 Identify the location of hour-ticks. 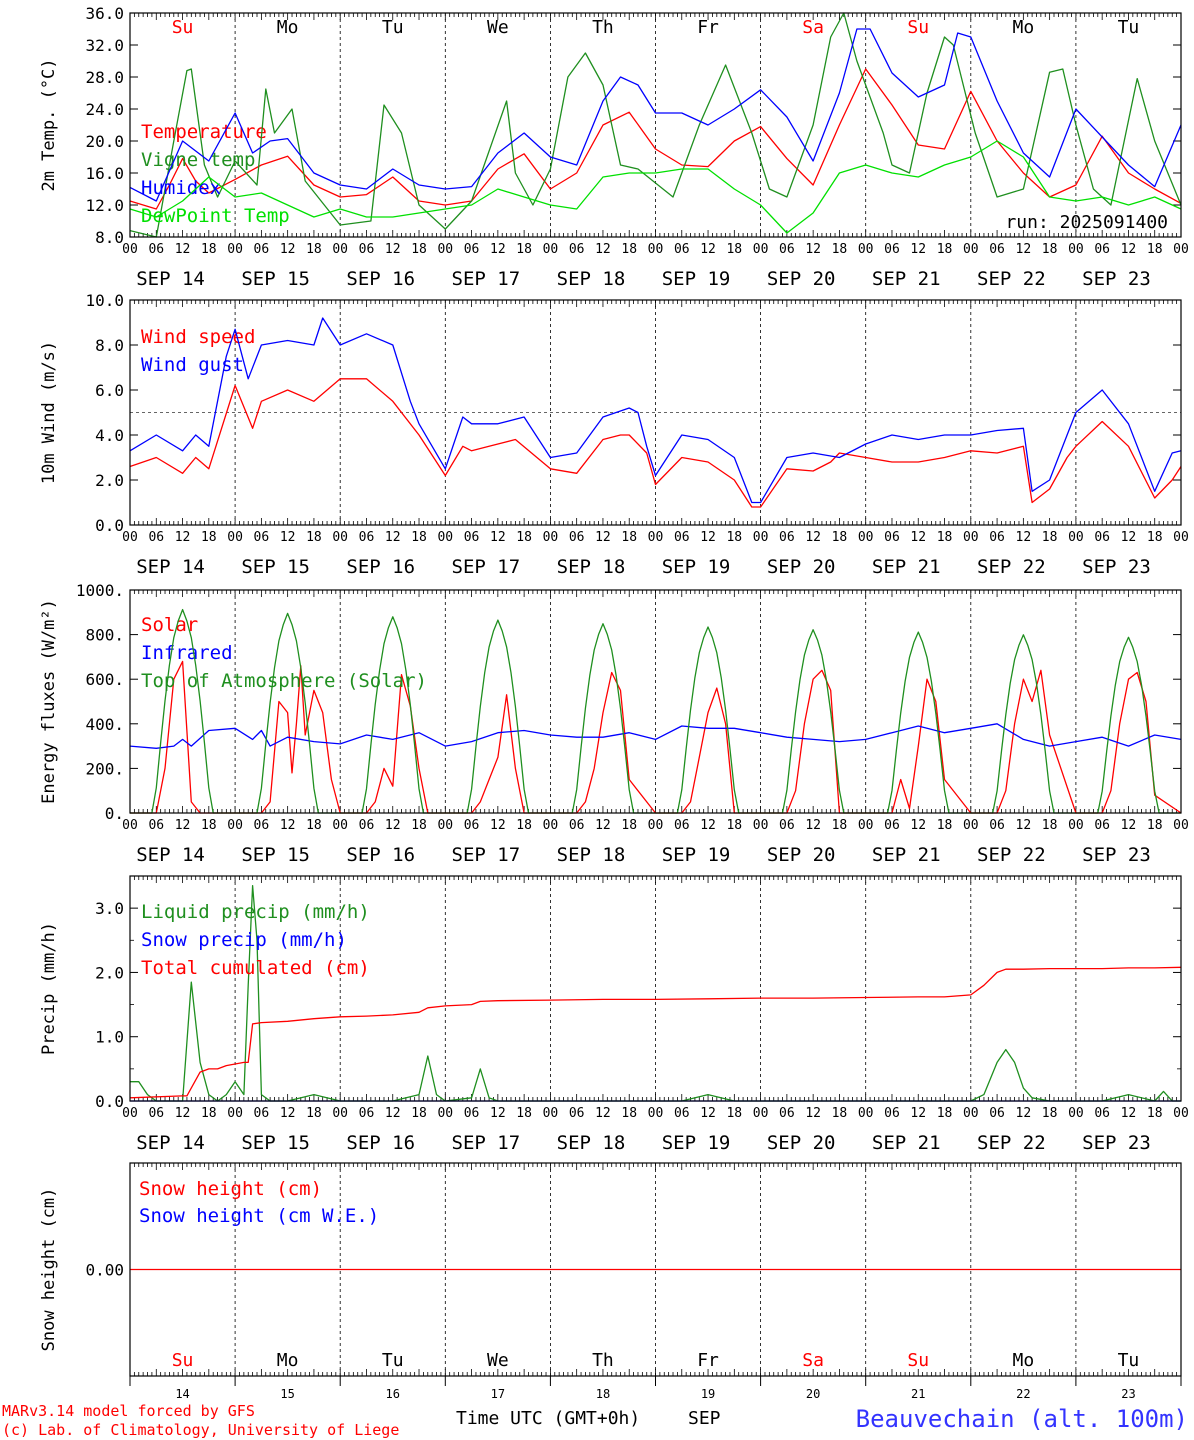
(655, 125).